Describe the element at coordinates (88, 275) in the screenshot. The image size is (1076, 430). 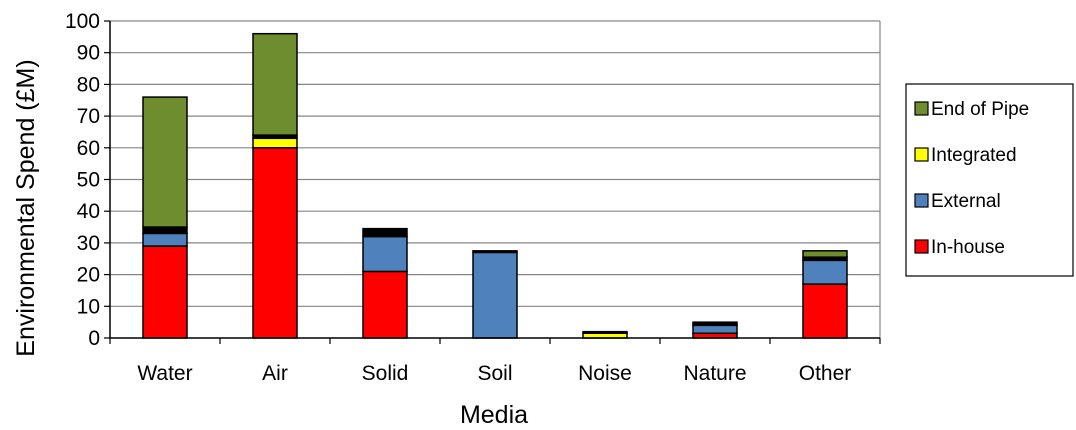
I see `y-tick-label: 20` at that location.